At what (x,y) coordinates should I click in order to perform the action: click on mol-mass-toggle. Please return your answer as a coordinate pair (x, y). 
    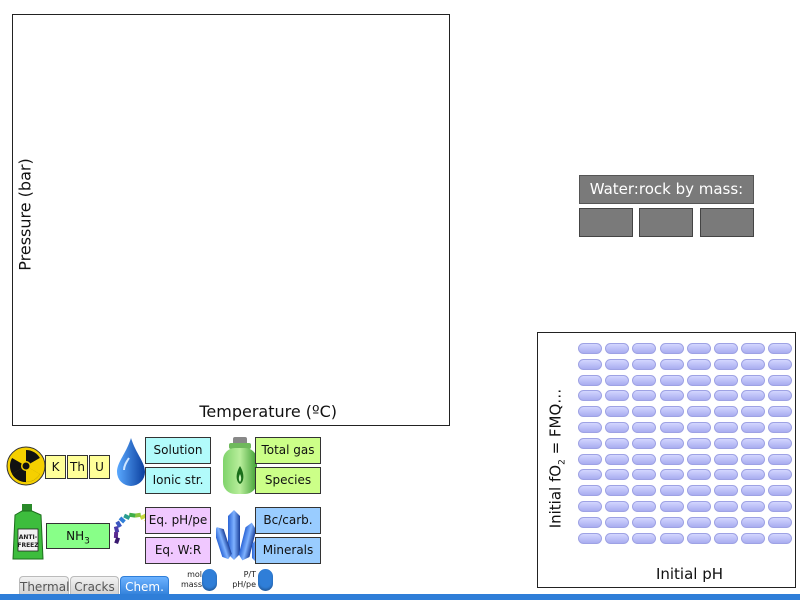
    Looking at the image, I should click on (209, 580).